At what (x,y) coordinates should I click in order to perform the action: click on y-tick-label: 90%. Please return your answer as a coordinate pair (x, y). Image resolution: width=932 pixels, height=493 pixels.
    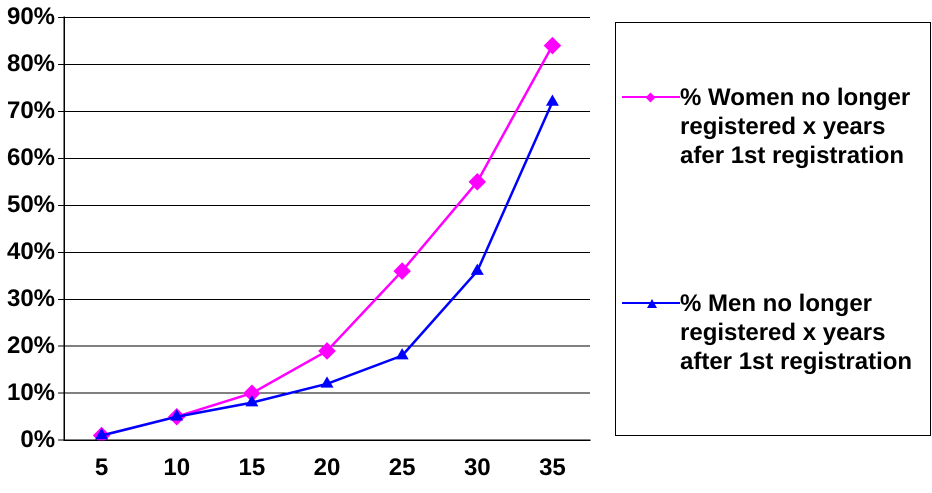
    Looking at the image, I should click on (31, 16).